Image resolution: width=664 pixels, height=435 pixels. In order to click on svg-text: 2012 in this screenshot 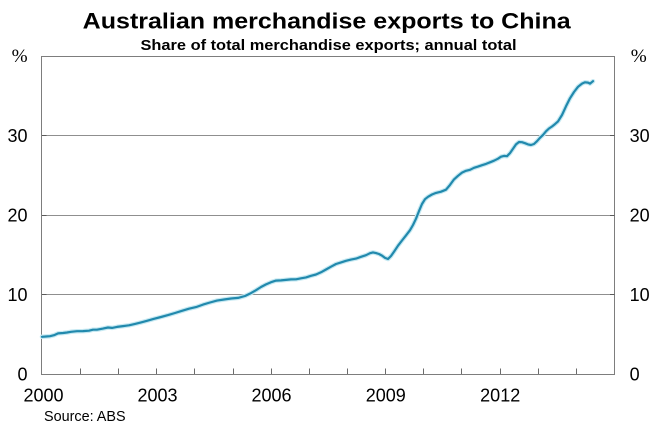, I will do `click(500, 396)`.